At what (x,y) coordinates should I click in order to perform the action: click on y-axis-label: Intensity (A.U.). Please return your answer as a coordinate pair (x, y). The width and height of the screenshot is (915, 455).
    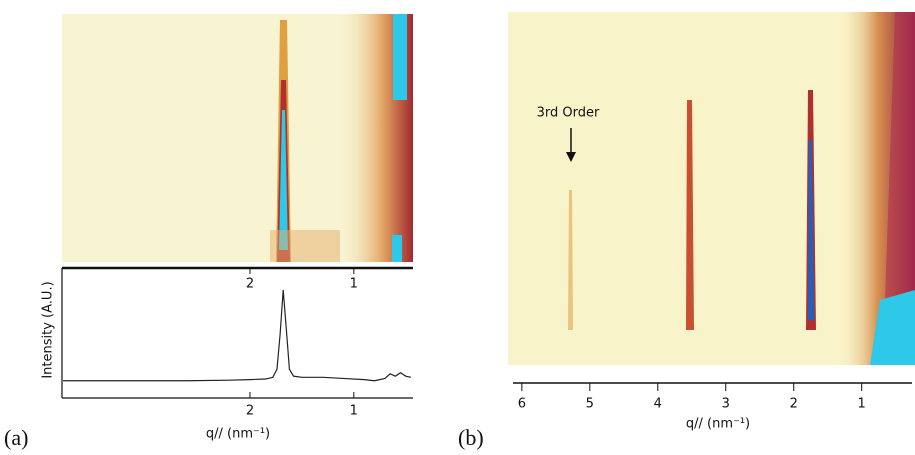
    Looking at the image, I should click on (48, 329).